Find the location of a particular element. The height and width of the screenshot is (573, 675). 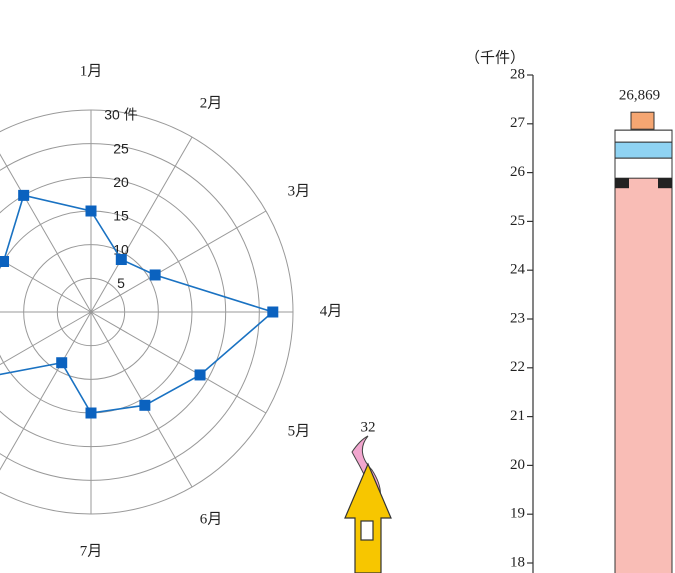

r-tick-label: 5 is located at coordinates (121, 283).